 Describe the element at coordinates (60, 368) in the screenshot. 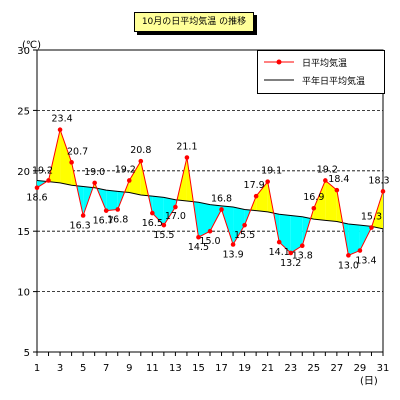

I see `x-tick-label: 3` at that location.